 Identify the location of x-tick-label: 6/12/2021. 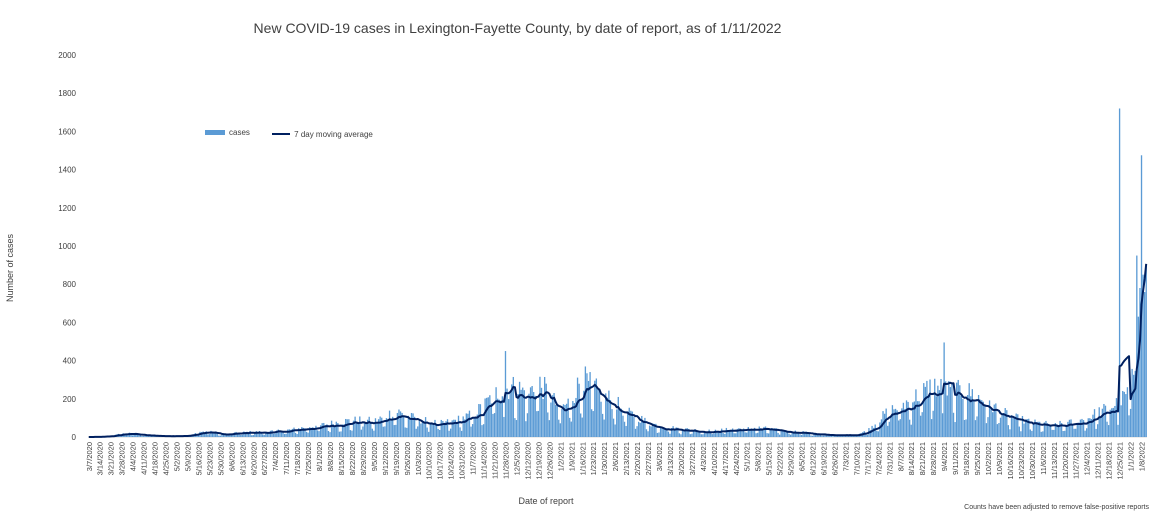
(813, 458).